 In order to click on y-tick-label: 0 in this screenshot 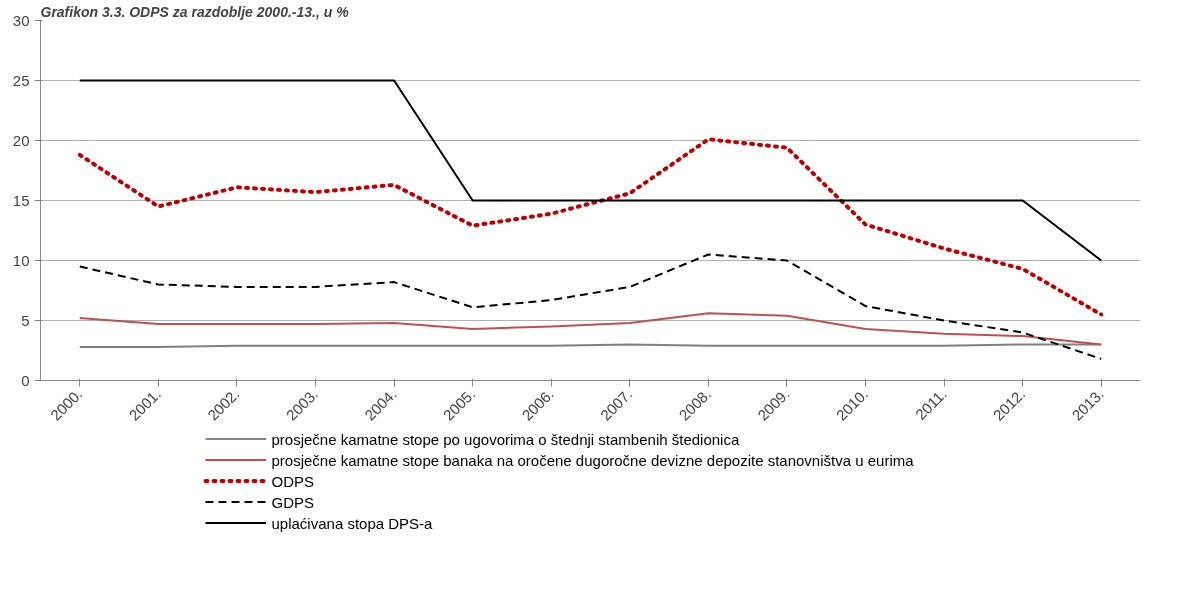, I will do `click(25, 380)`.